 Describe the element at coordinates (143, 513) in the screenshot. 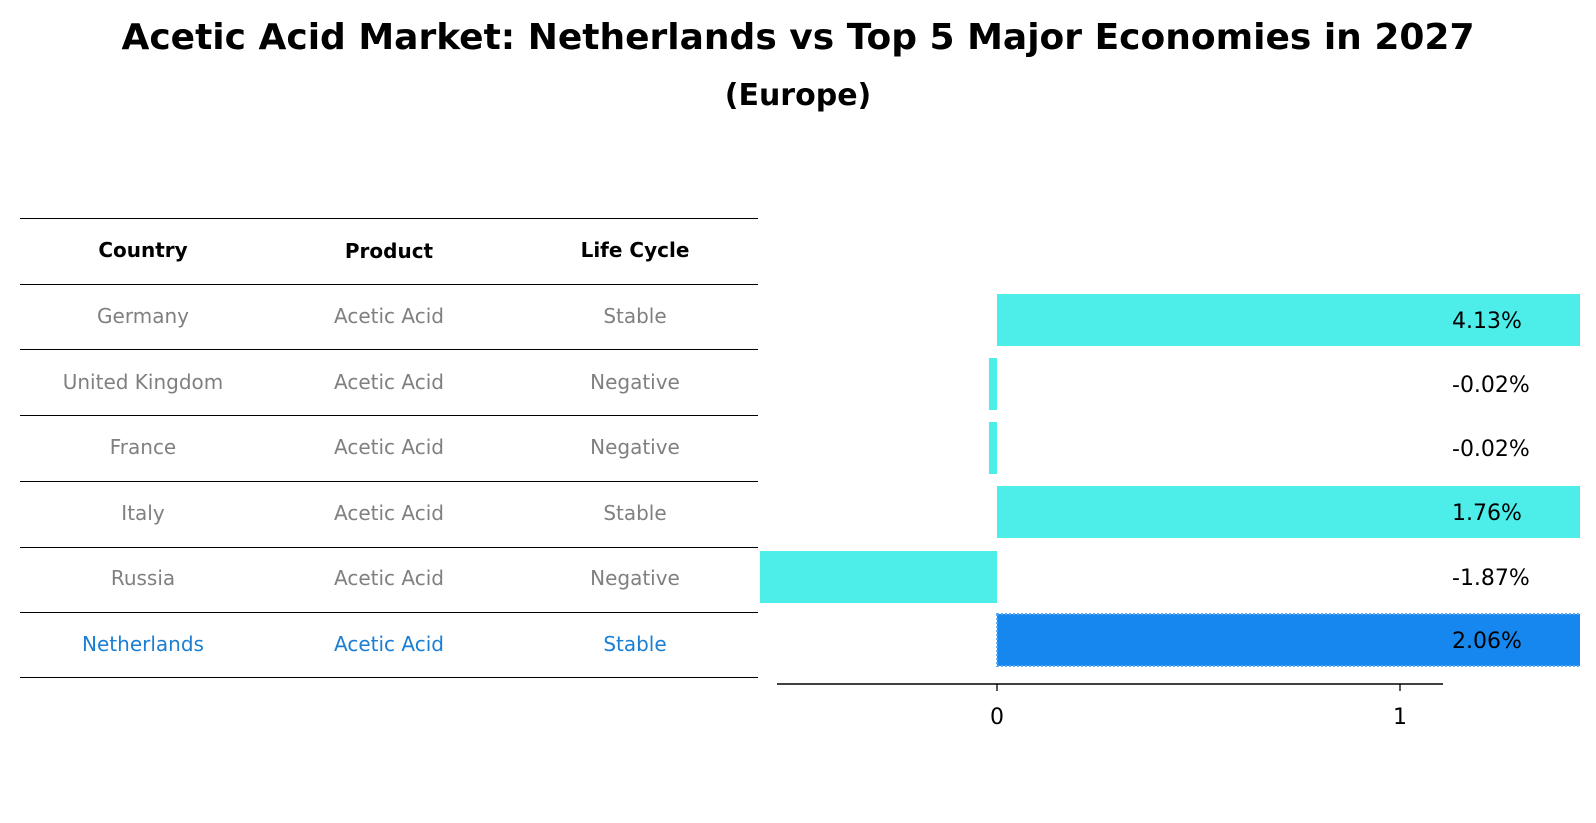

I see `table-cell-country: Italy` at that location.